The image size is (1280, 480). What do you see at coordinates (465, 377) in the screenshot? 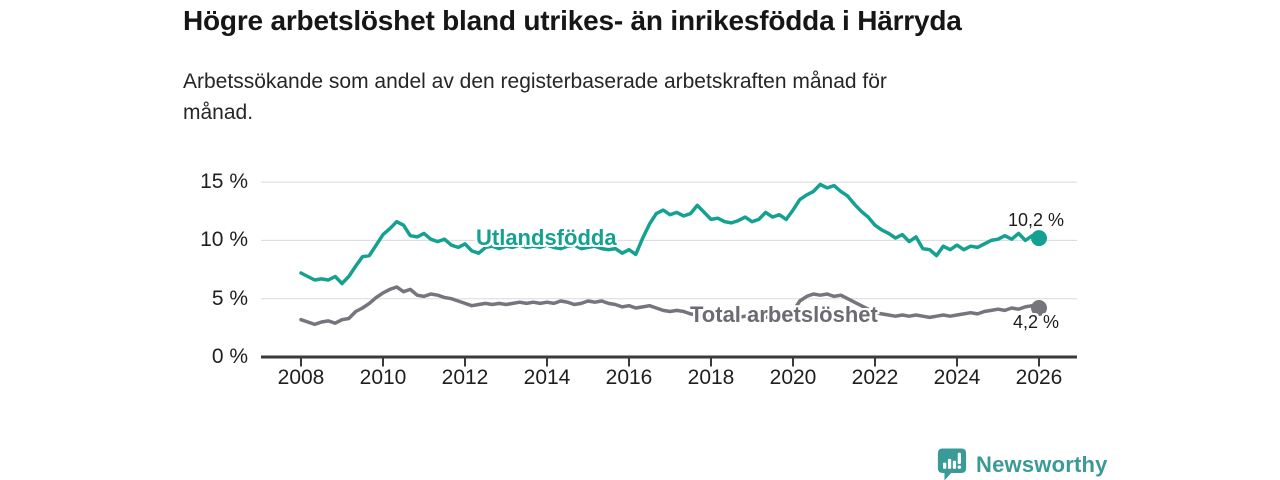
I see `x-axis-tick-label: 2012` at bounding box center [465, 377].